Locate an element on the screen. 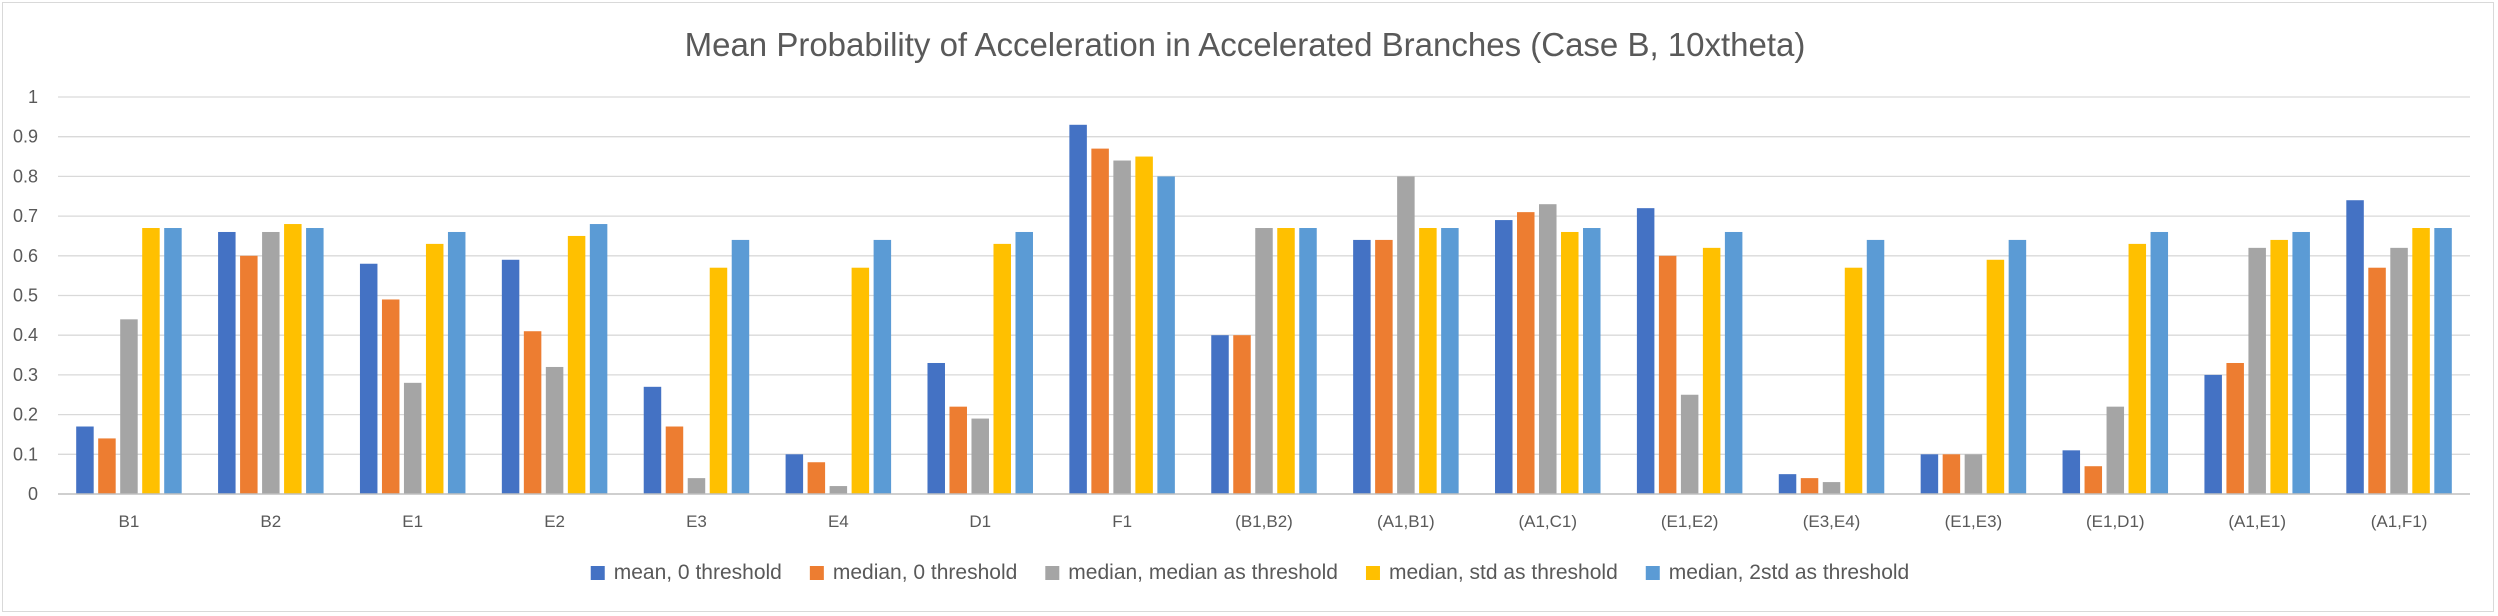  y-tick-label: 0.6 is located at coordinates (25, 256).